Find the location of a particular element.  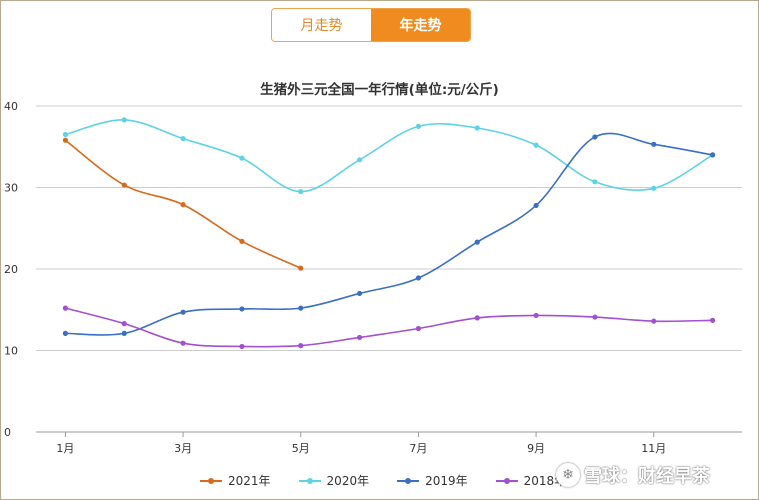

chart-title: 生猪外三元全国一年行情(单位:元/公斤) is located at coordinates (379, 90).